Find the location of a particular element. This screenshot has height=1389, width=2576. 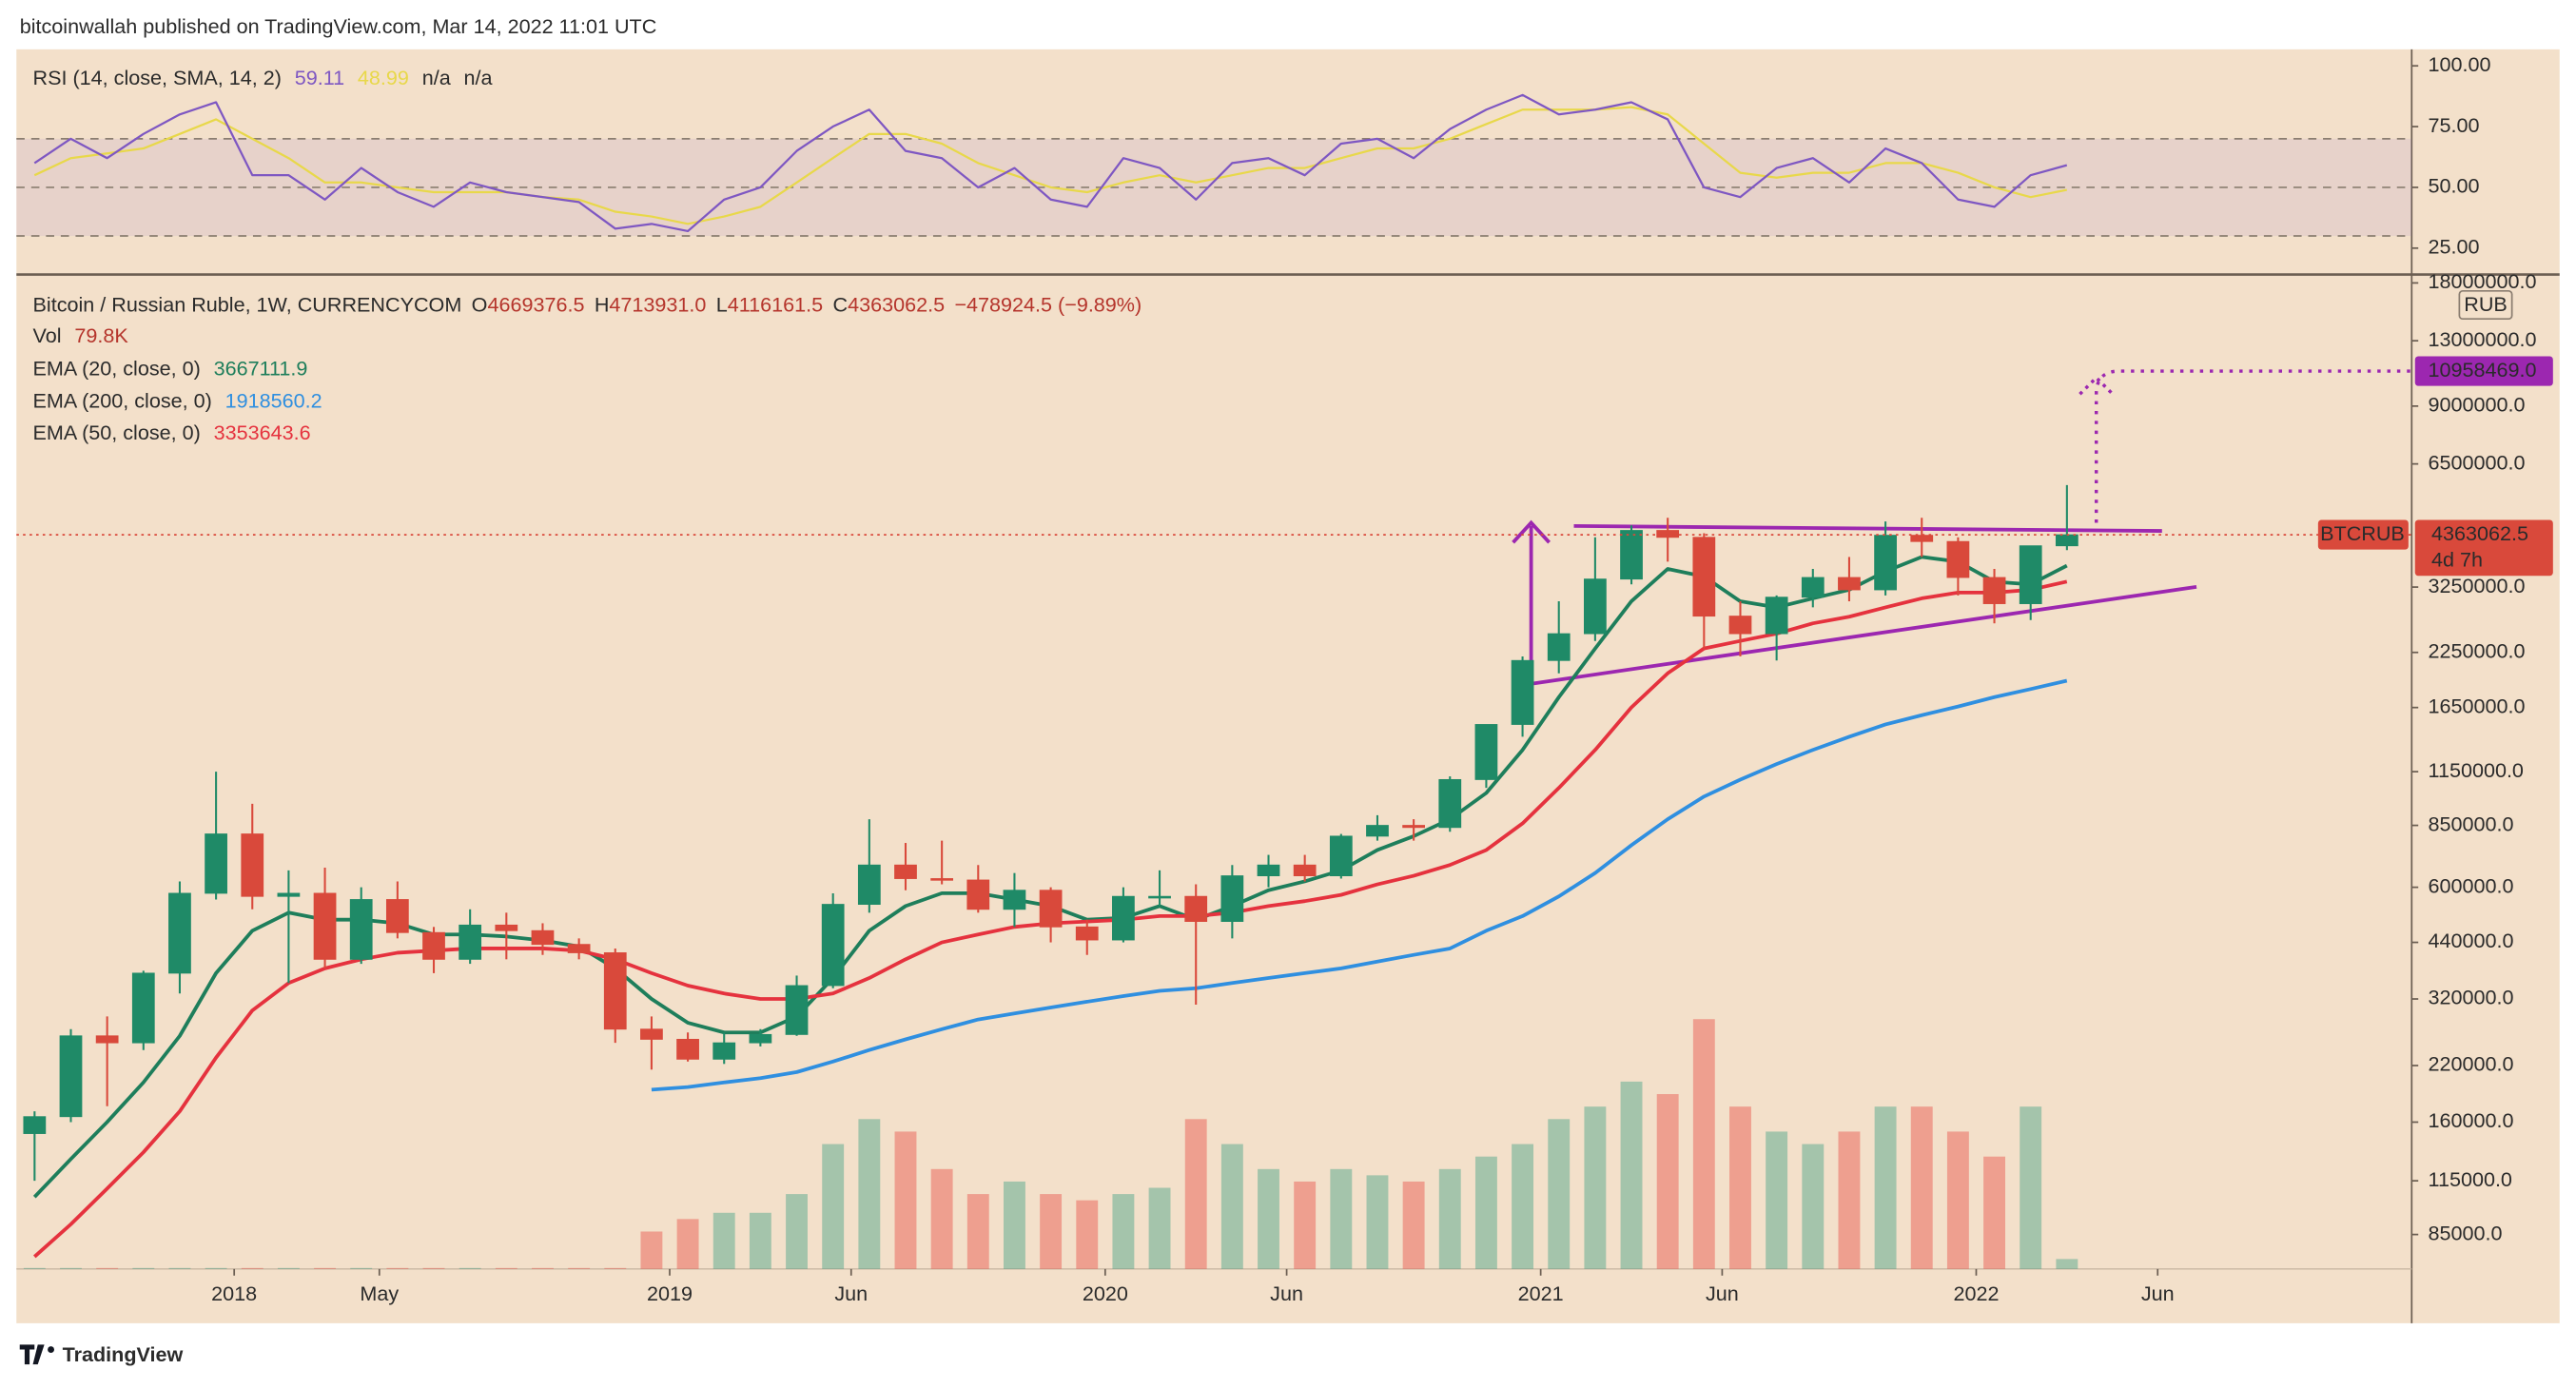

target-projection is located at coordinates (2253, 446).